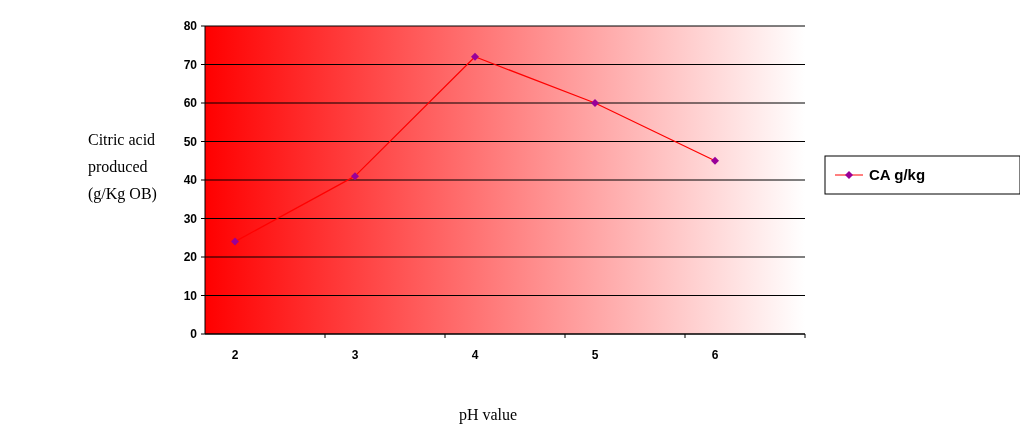  I want to click on y-tick-label: 30, so click(190, 218).